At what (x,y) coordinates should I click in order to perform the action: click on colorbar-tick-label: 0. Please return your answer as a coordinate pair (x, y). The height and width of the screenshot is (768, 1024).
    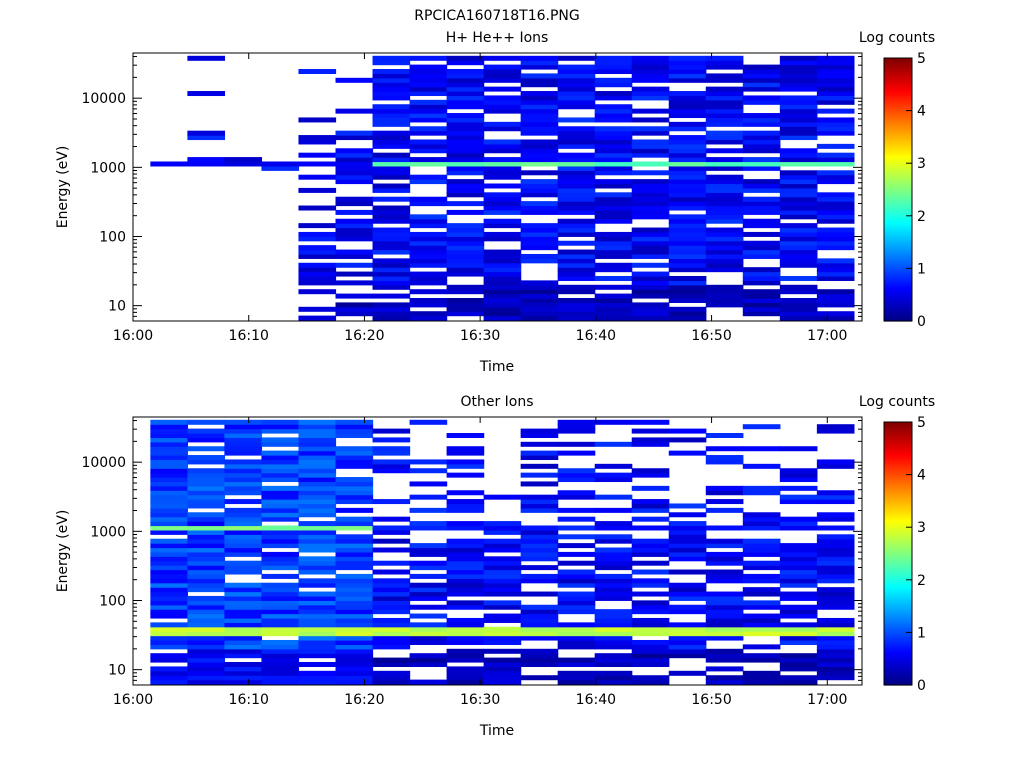
    Looking at the image, I should click on (921, 686).